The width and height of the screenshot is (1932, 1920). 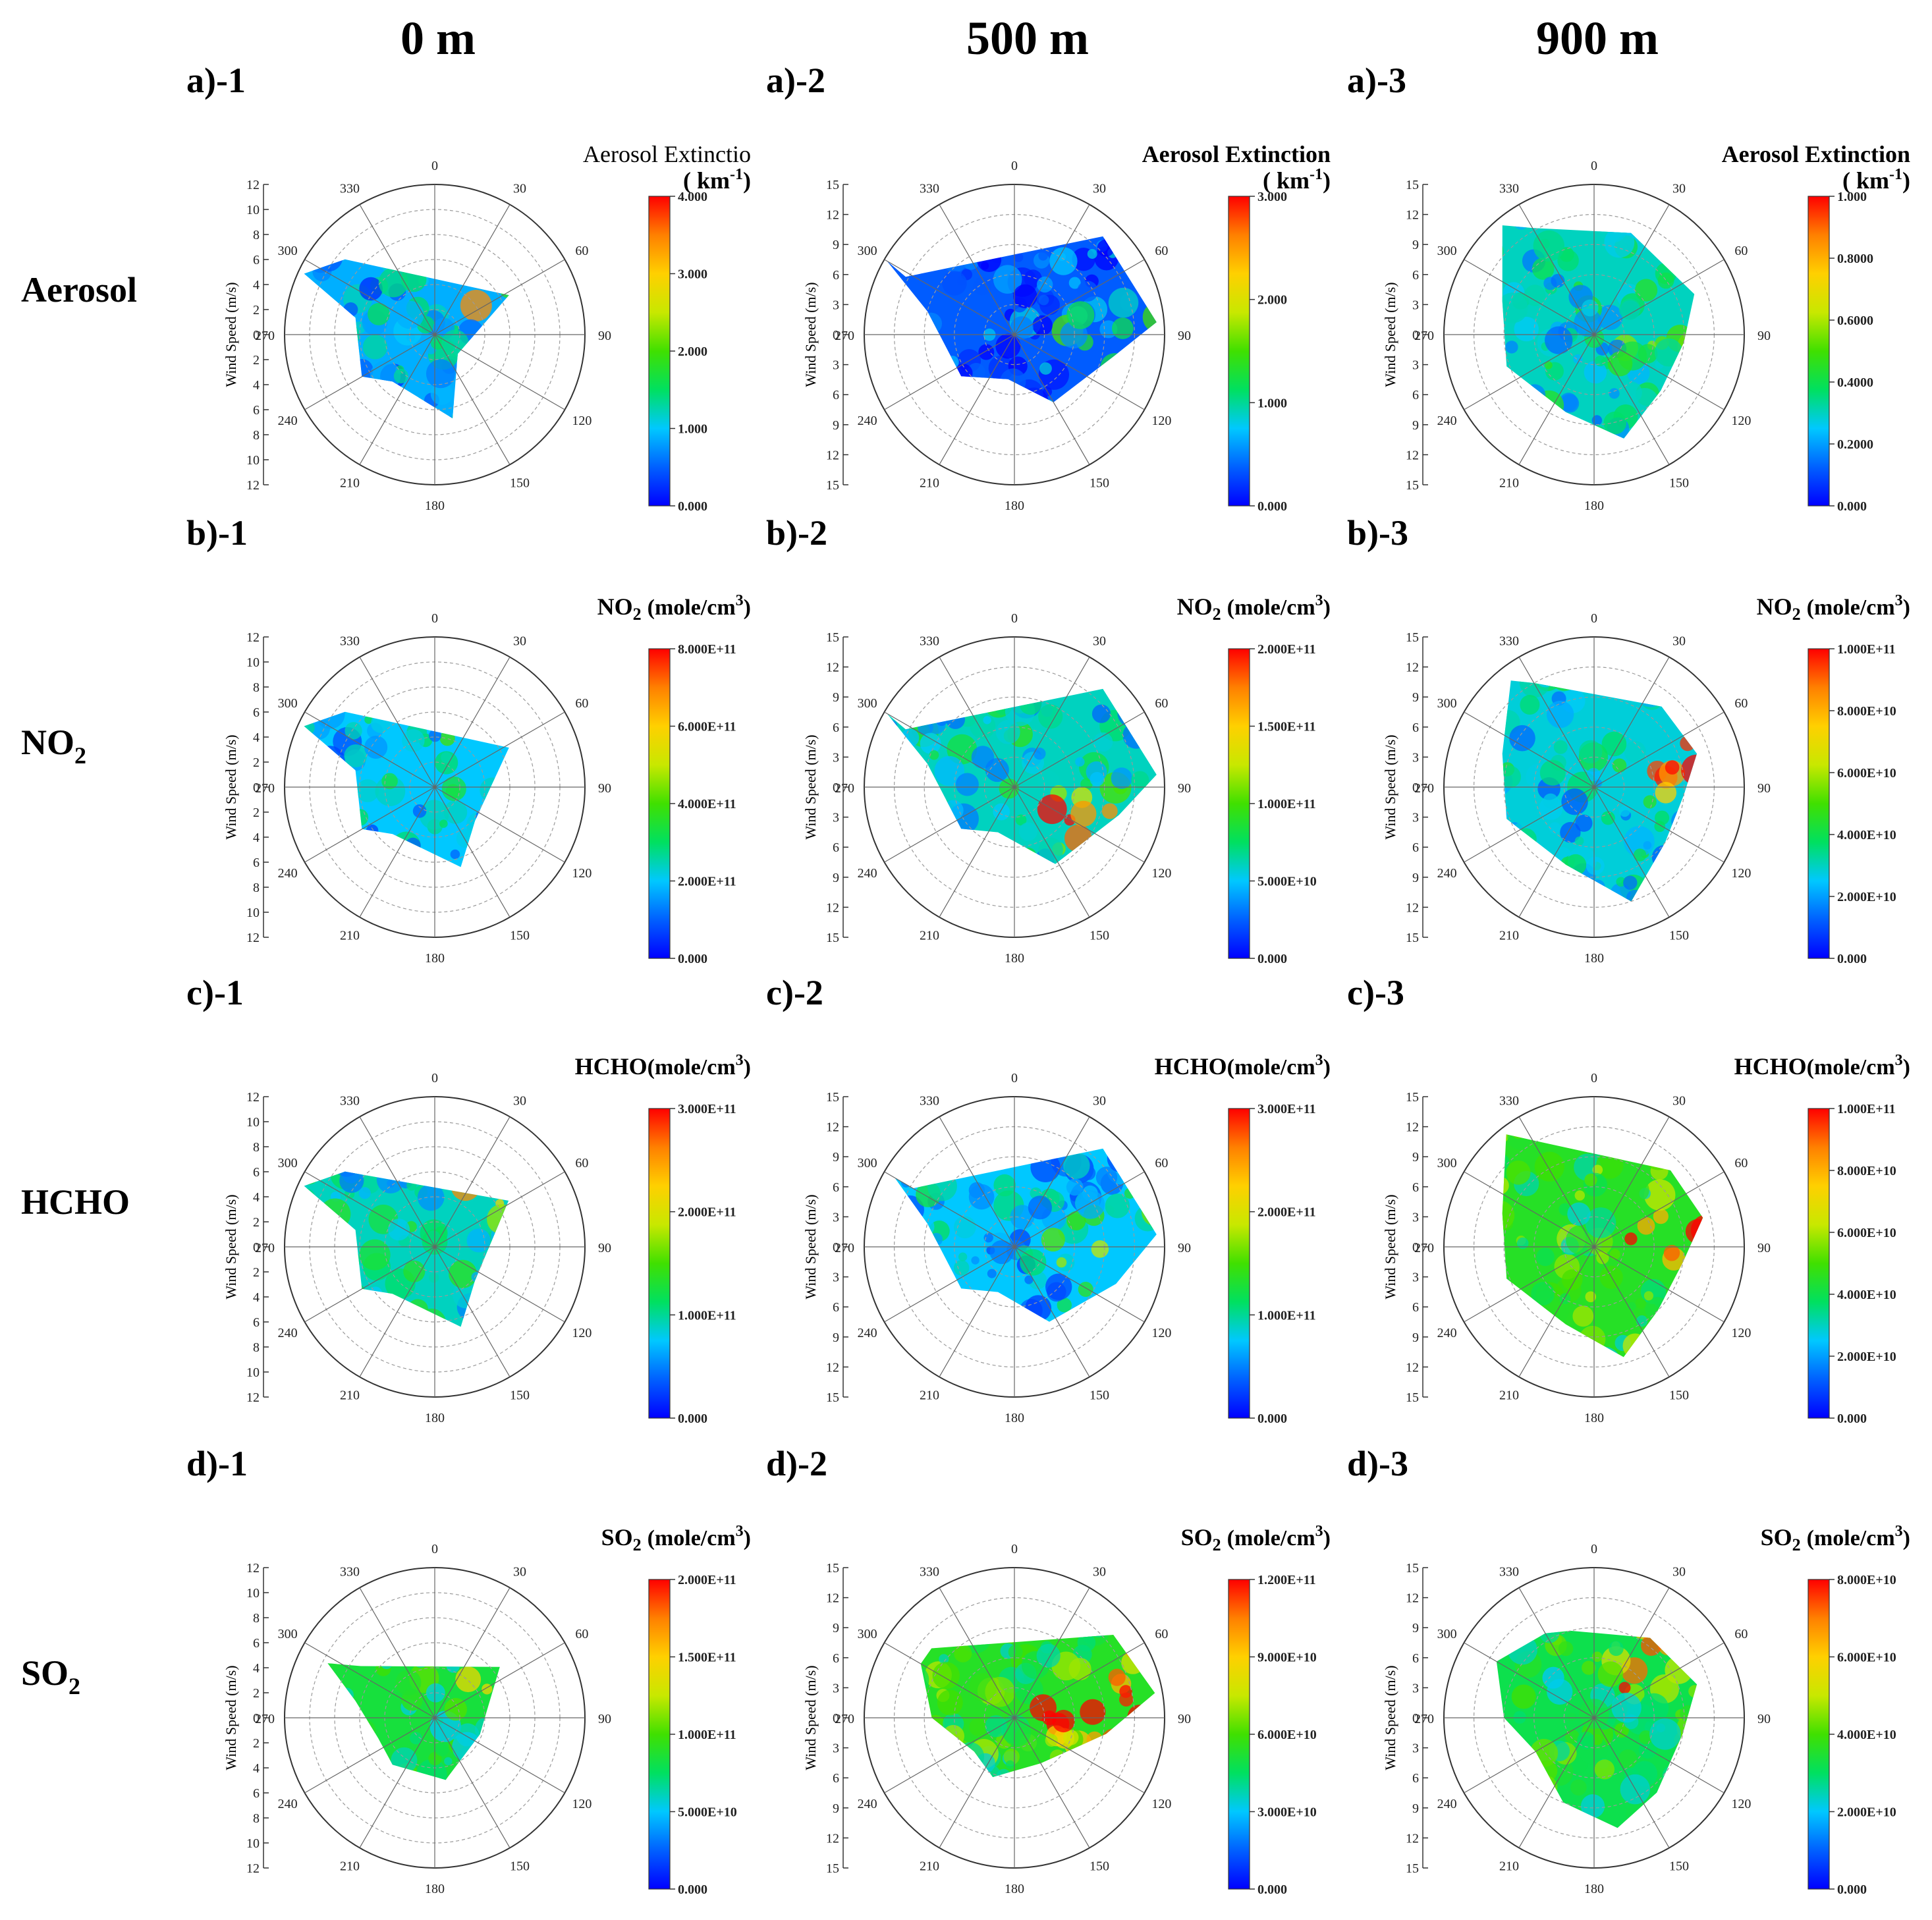 What do you see at coordinates (1287, 882) in the screenshot?
I see `colorbar-tick: 5.000E+10` at bounding box center [1287, 882].